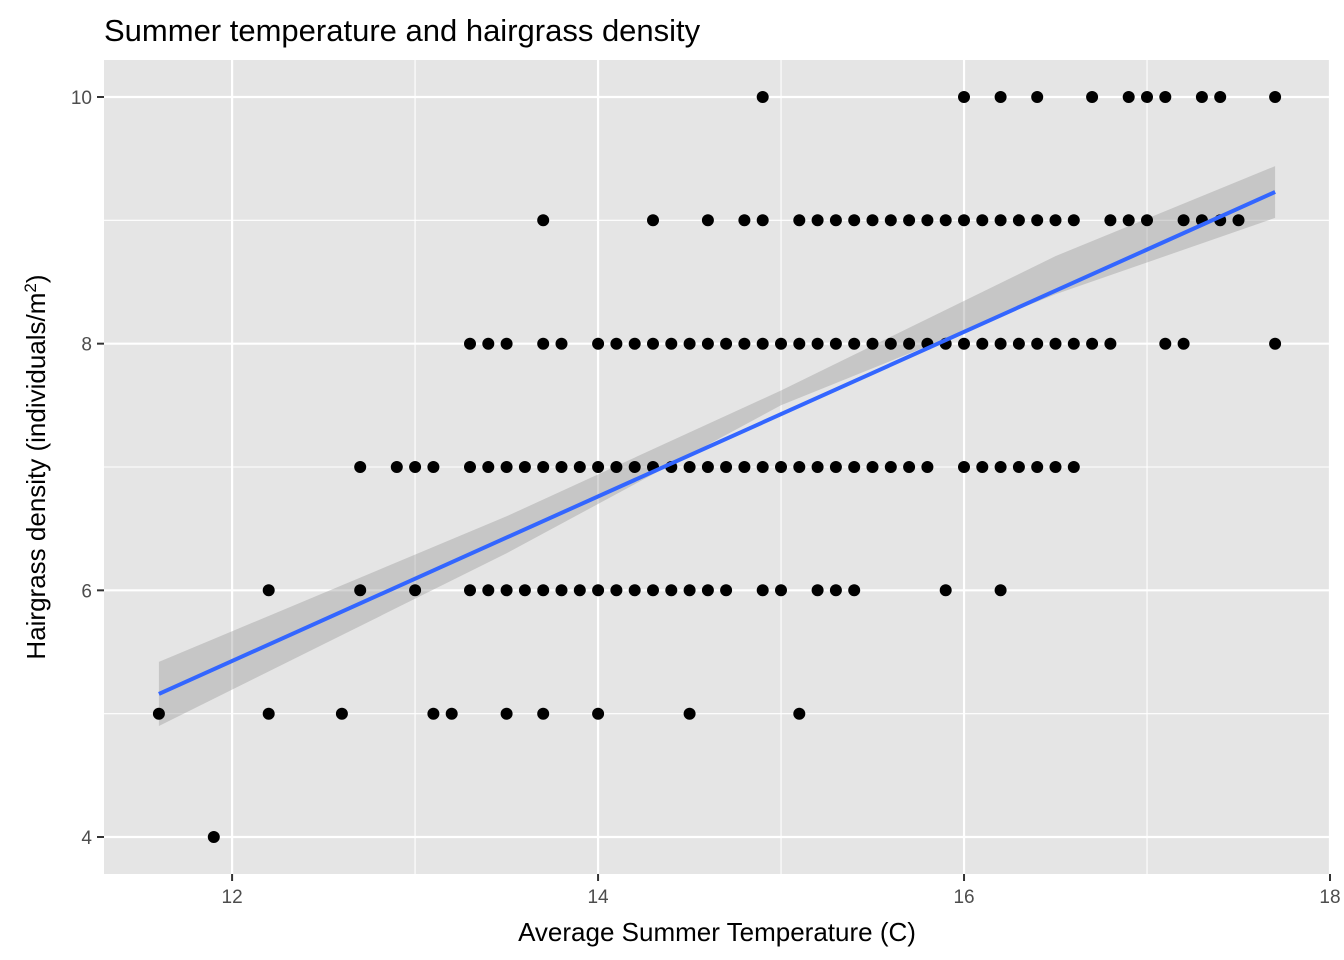  Describe the element at coordinates (86, 838) in the screenshot. I see `y-tick-label: 4` at that location.